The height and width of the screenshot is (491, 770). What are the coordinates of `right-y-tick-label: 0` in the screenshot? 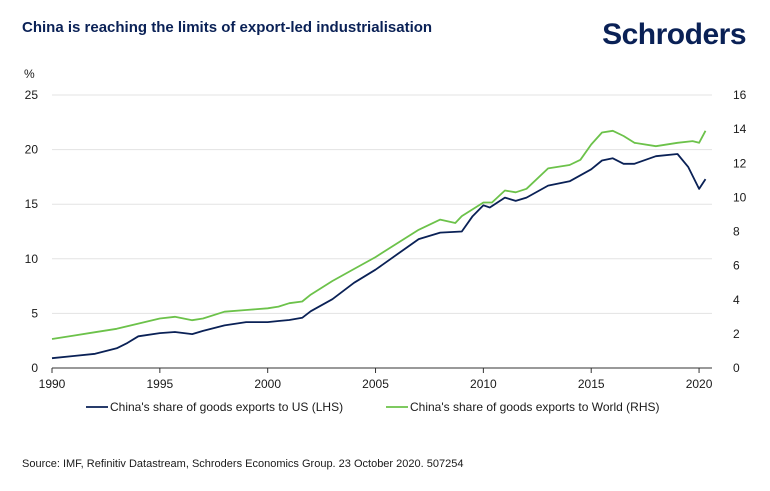 It's located at (736, 368).